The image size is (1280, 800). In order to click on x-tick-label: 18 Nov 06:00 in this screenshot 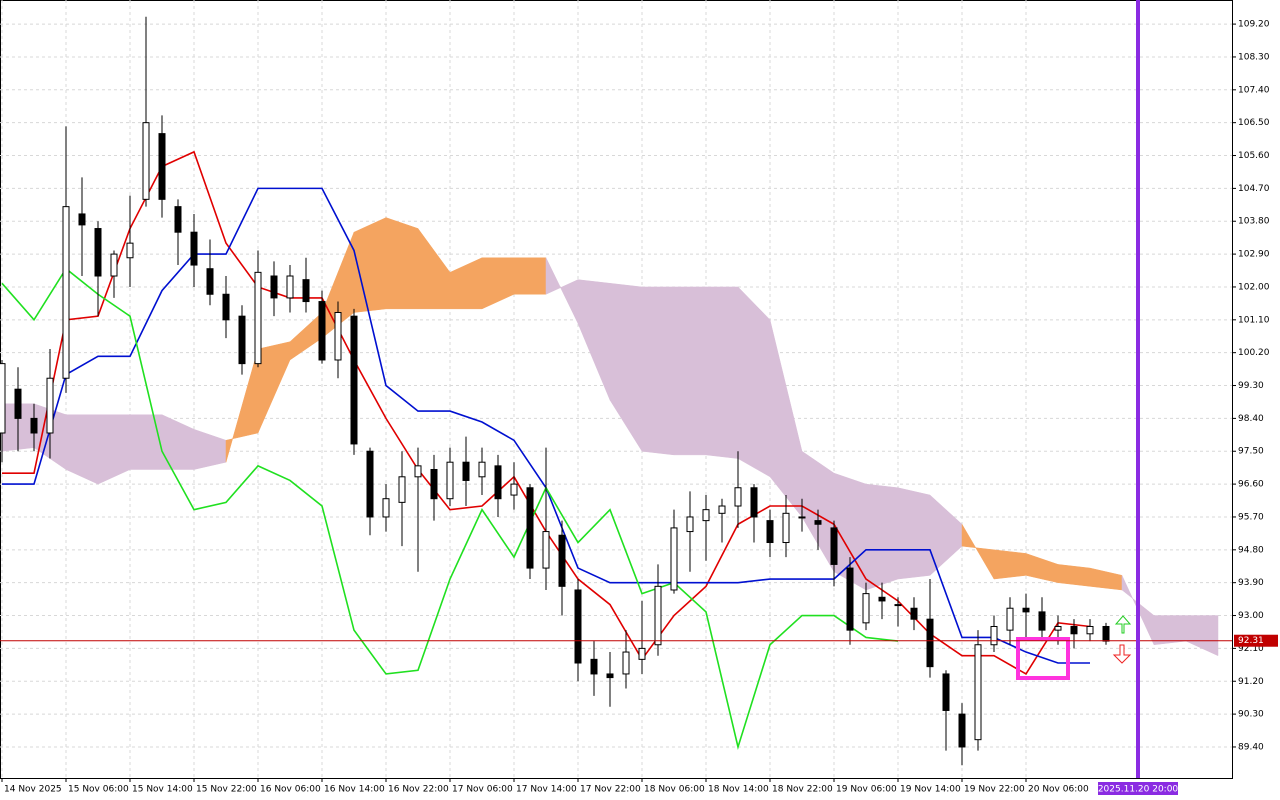, I will do `click(674, 790)`.